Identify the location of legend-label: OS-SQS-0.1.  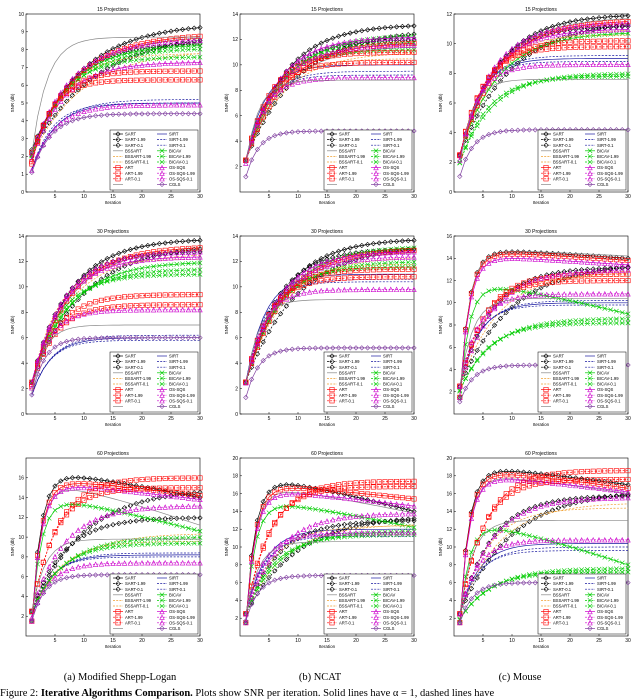
(609, 400).